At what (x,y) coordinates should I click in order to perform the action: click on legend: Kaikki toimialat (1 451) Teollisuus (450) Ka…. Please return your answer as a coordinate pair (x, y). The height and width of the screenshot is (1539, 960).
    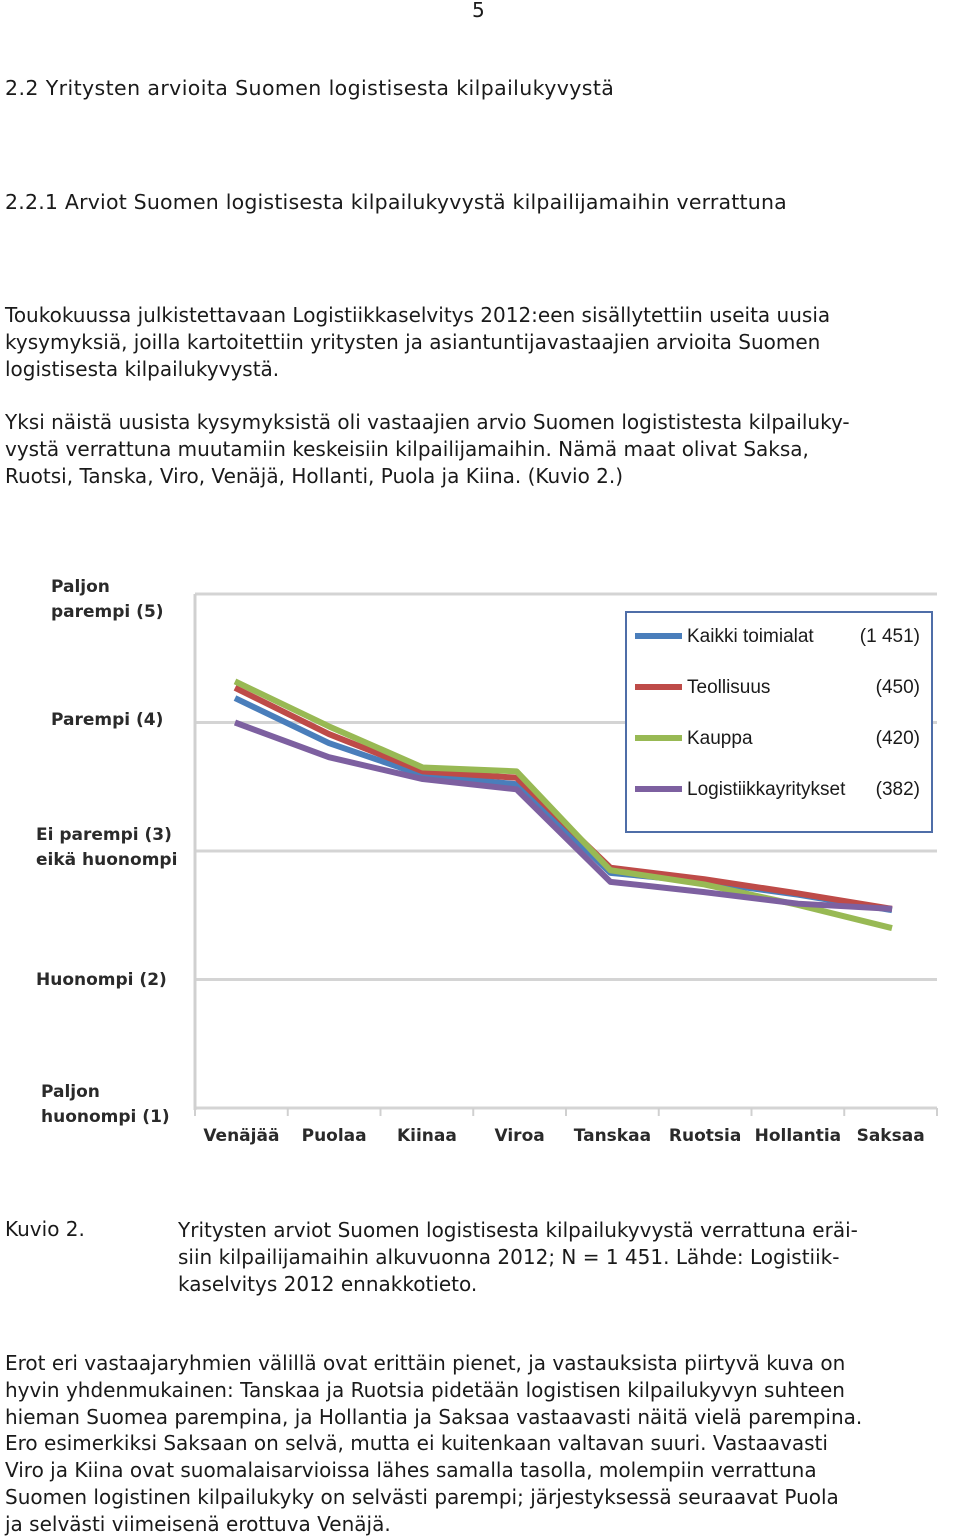
    Looking at the image, I should click on (779, 722).